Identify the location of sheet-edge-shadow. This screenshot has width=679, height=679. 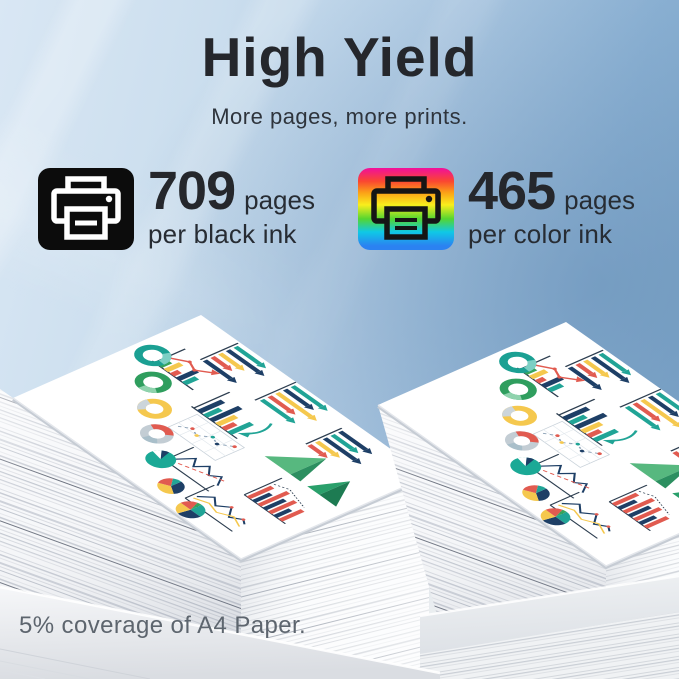
(221, 480).